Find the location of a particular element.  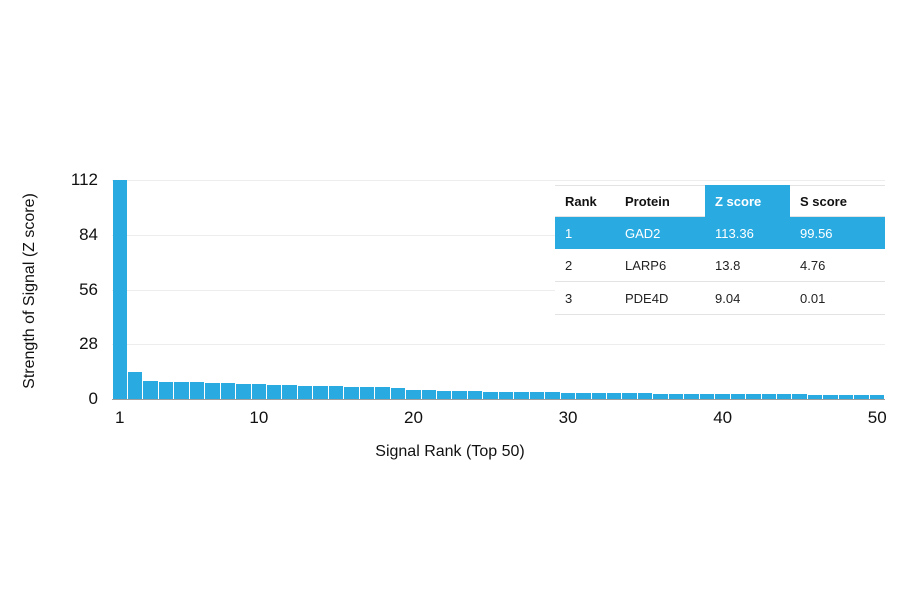

table-header-protein: Protein is located at coordinates (660, 201).